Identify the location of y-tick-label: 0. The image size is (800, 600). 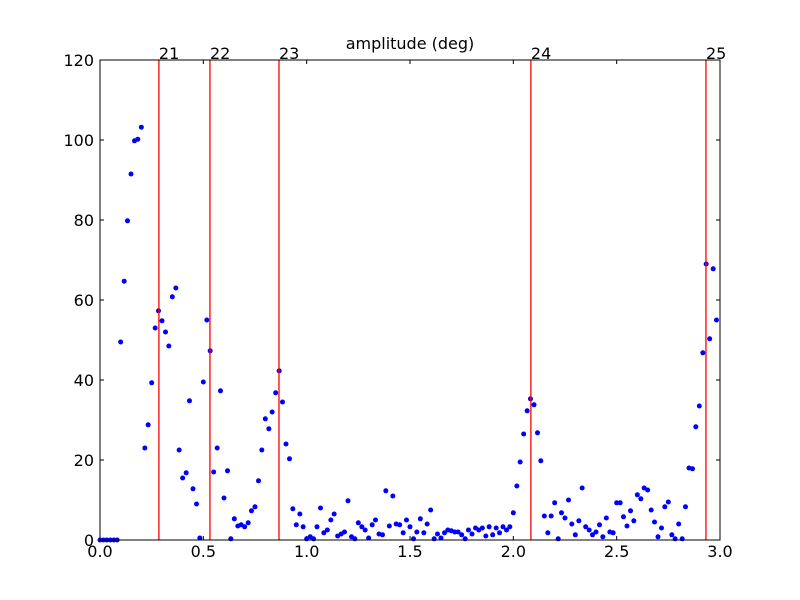
(89, 540).